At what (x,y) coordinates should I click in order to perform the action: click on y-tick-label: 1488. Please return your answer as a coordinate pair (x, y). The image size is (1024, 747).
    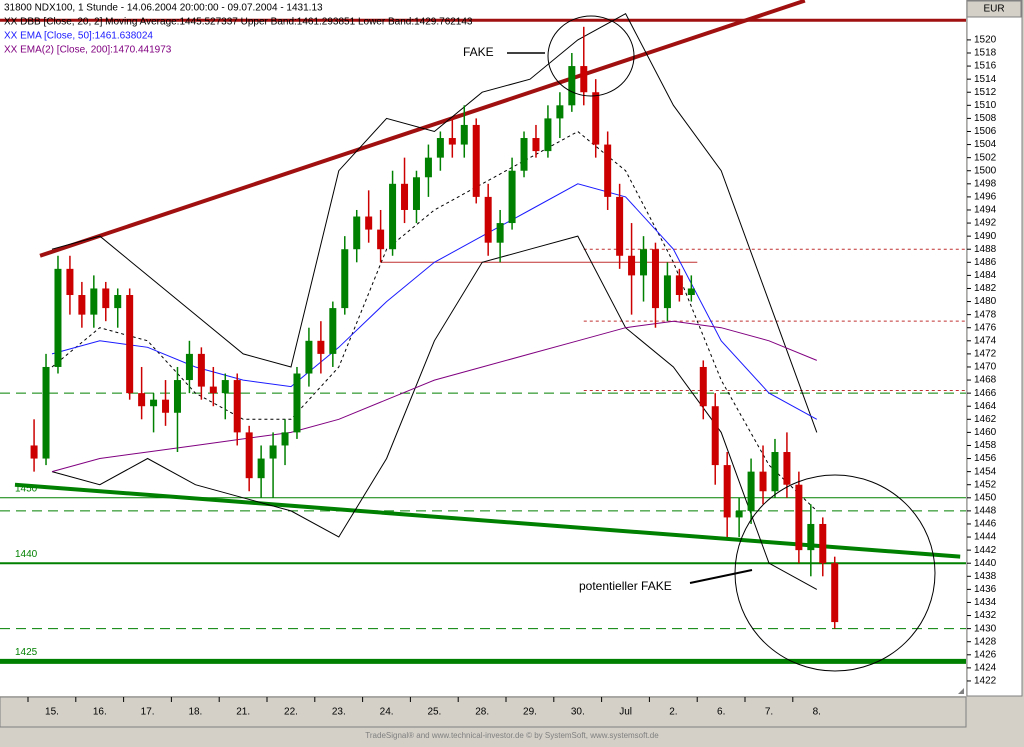
    Looking at the image, I should click on (985, 249).